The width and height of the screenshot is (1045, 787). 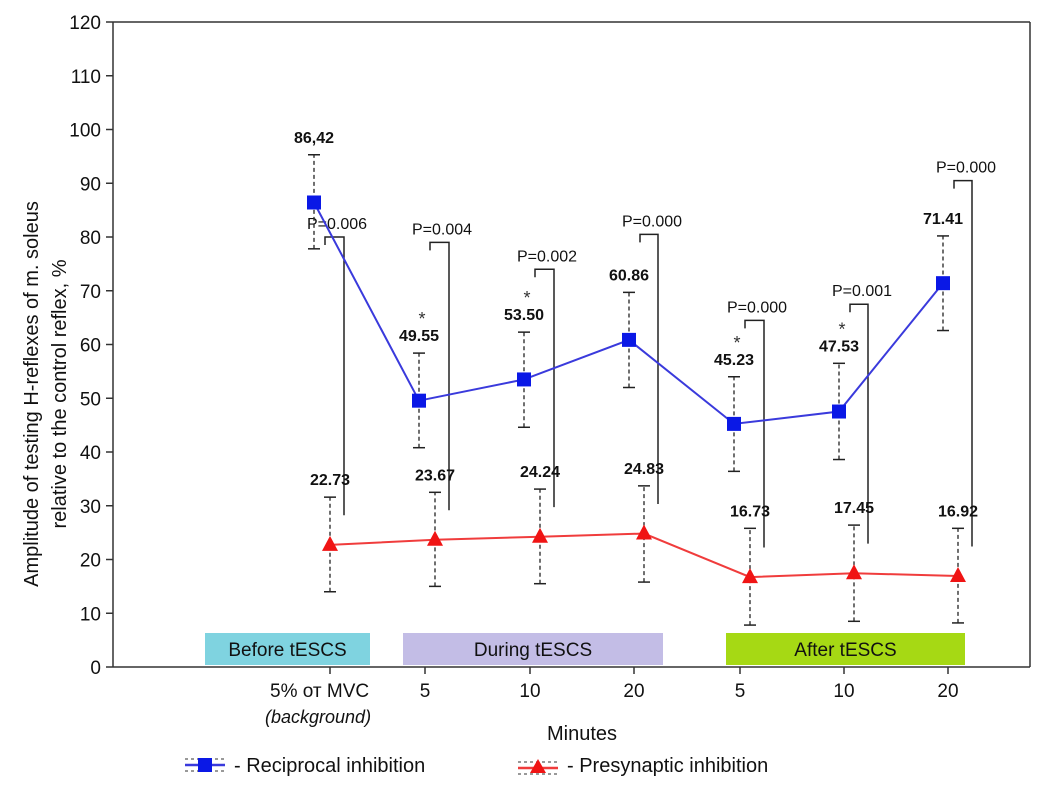 What do you see at coordinates (652, 221) in the screenshot?
I see `p-value-label-3: P=0.000` at bounding box center [652, 221].